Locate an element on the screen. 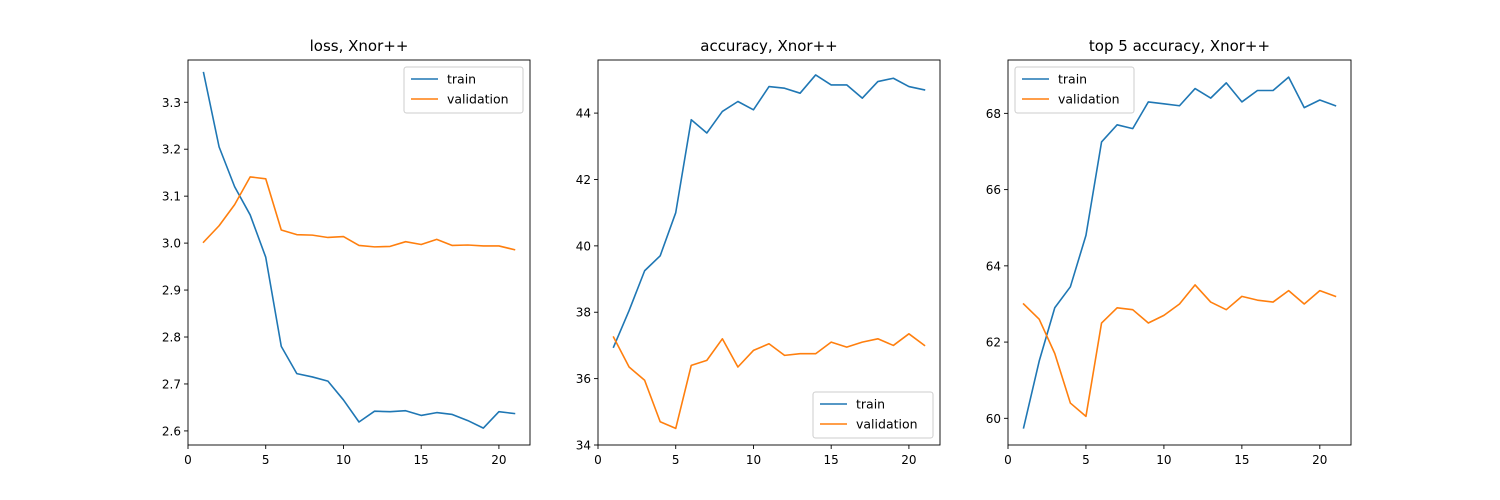  y-tick-label: 3.1 is located at coordinates (171, 197).